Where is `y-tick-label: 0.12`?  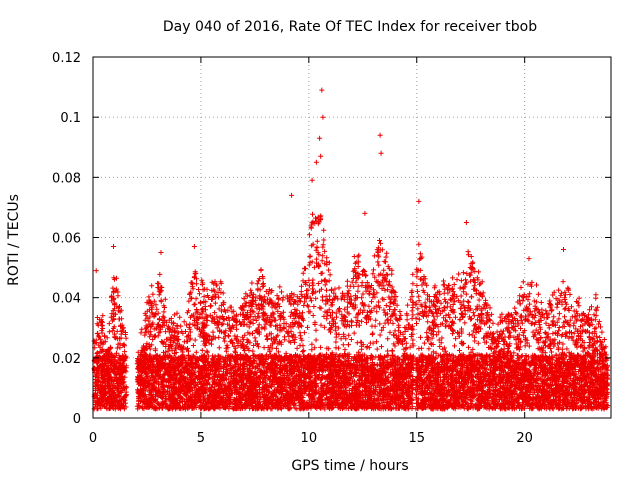
y-tick-label: 0.12 is located at coordinates (66, 58).